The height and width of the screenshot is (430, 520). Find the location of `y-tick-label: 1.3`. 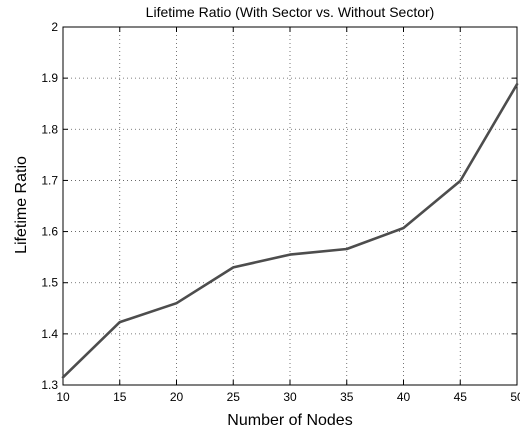

y-tick-label: 1.3 is located at coordinates (49, 385).